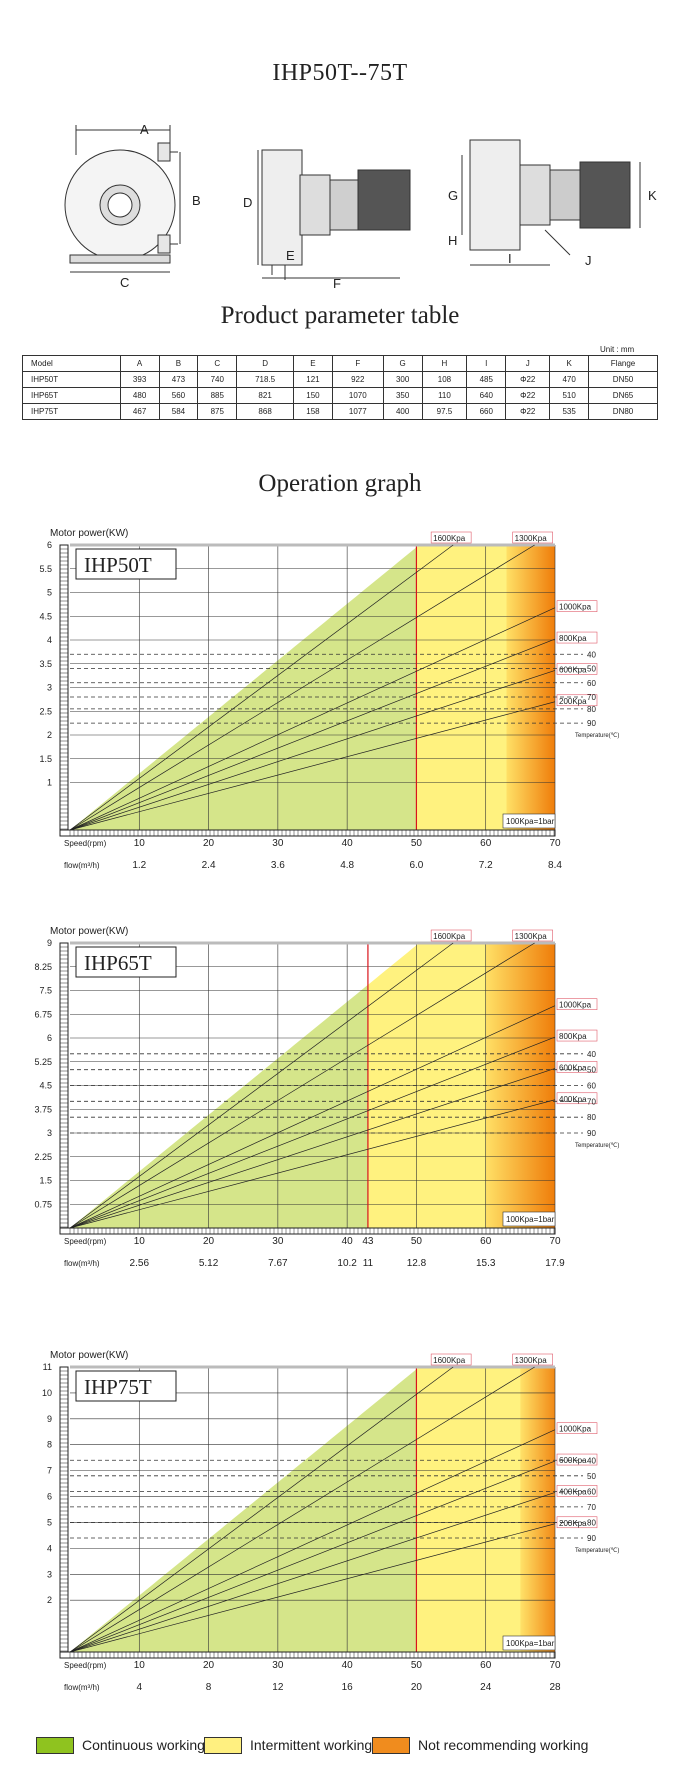  Describe the element at coordinates (49, 1419) in the screenshot. I see `y-tick-label: 9` at that location.